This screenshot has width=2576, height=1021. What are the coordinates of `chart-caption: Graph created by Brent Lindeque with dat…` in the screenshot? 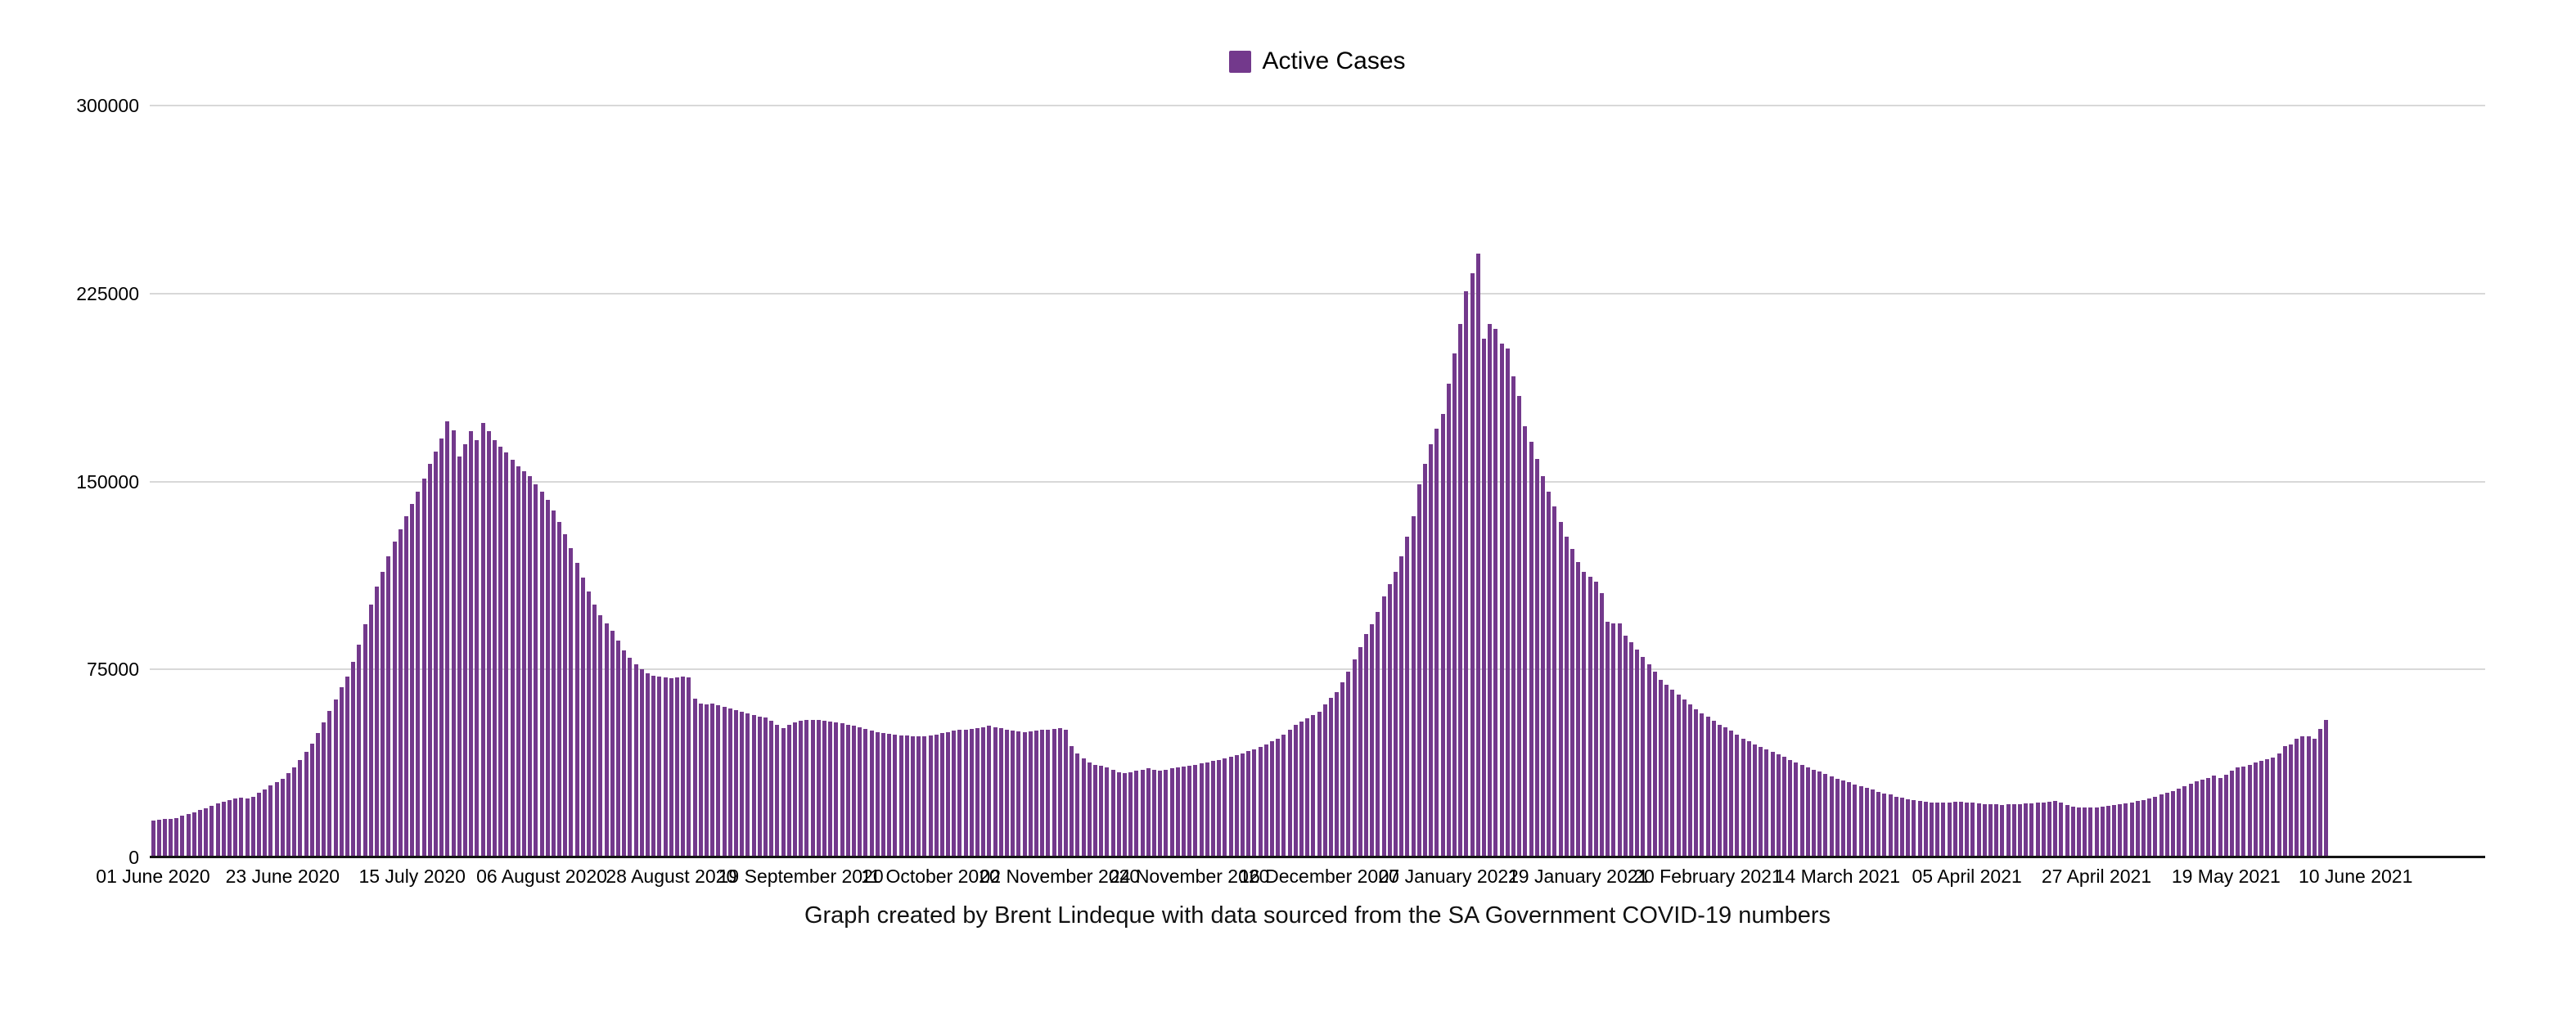 It's located at (1317, 915).